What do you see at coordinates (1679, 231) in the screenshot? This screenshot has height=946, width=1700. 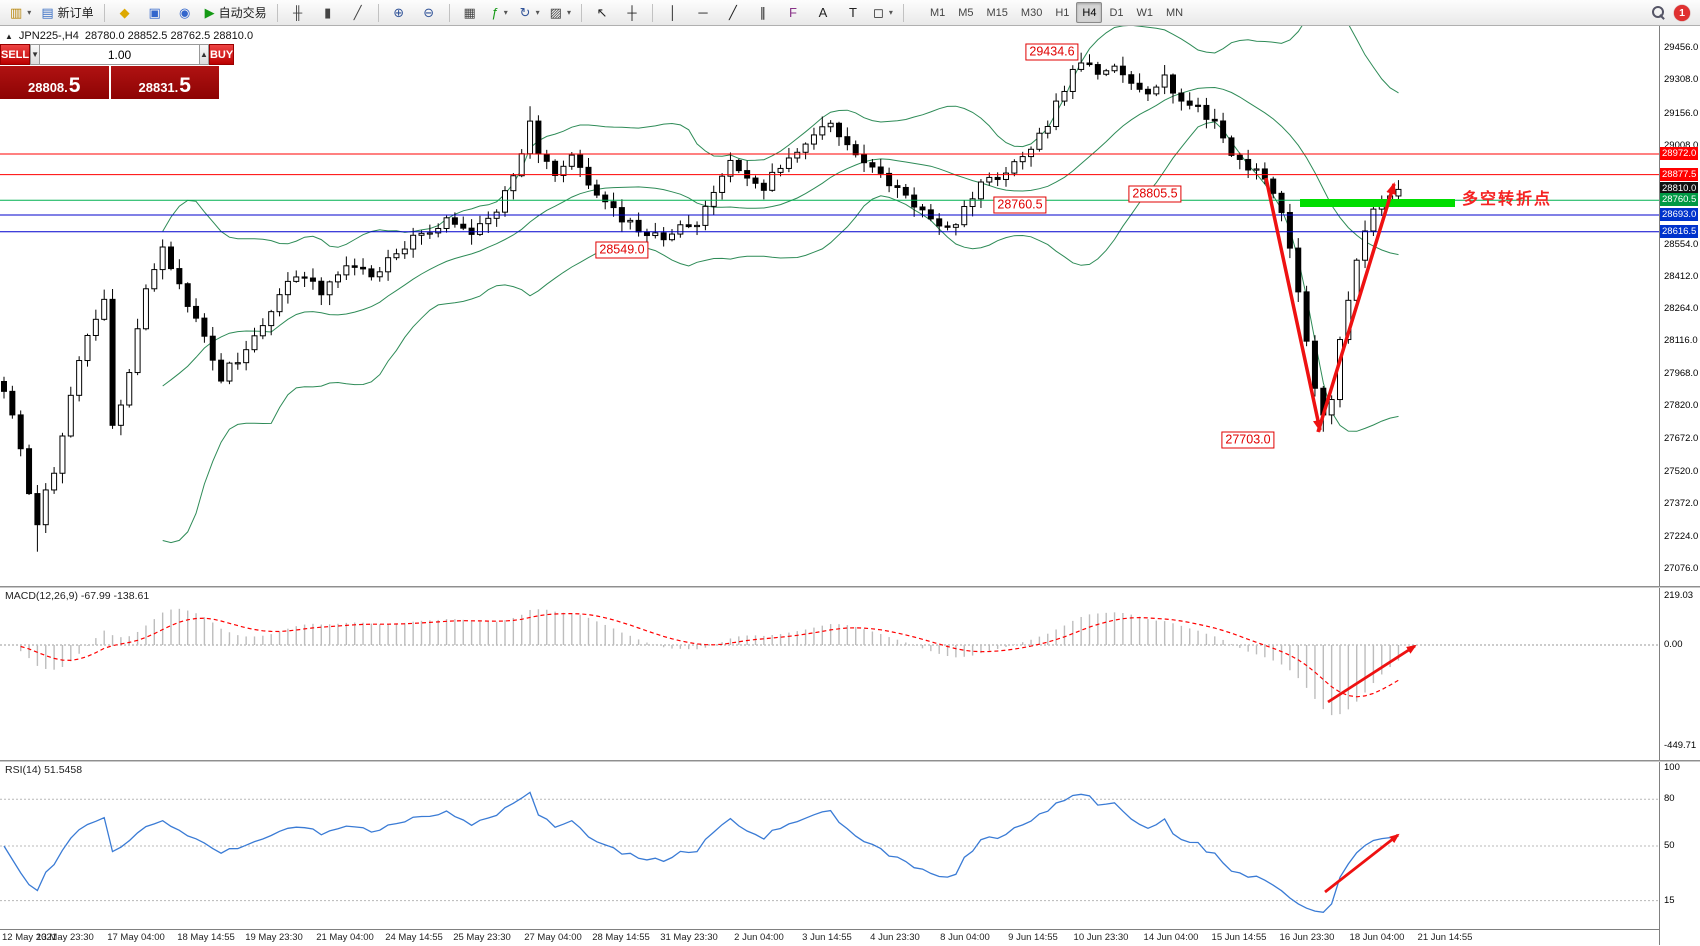 I see `price-tag: 28616.5` at bounding box center [1679, 231].